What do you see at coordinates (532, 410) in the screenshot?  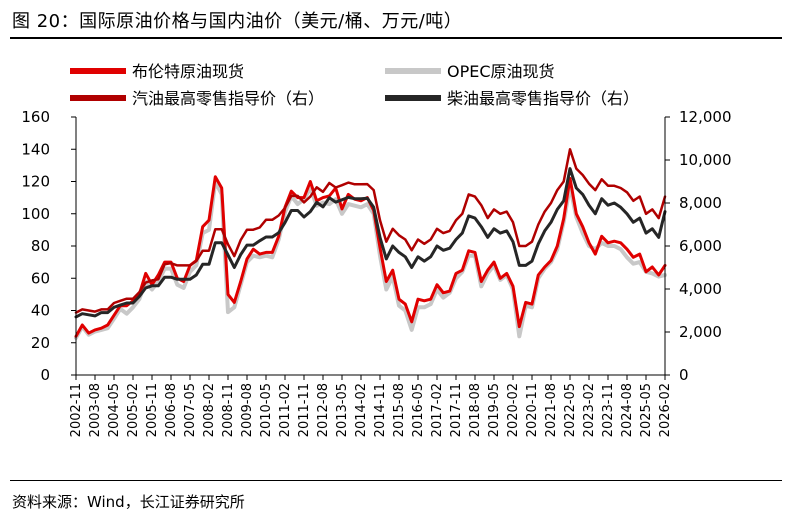 I see `x-tick-label: 2020-11` at bounding box center [532, 410].